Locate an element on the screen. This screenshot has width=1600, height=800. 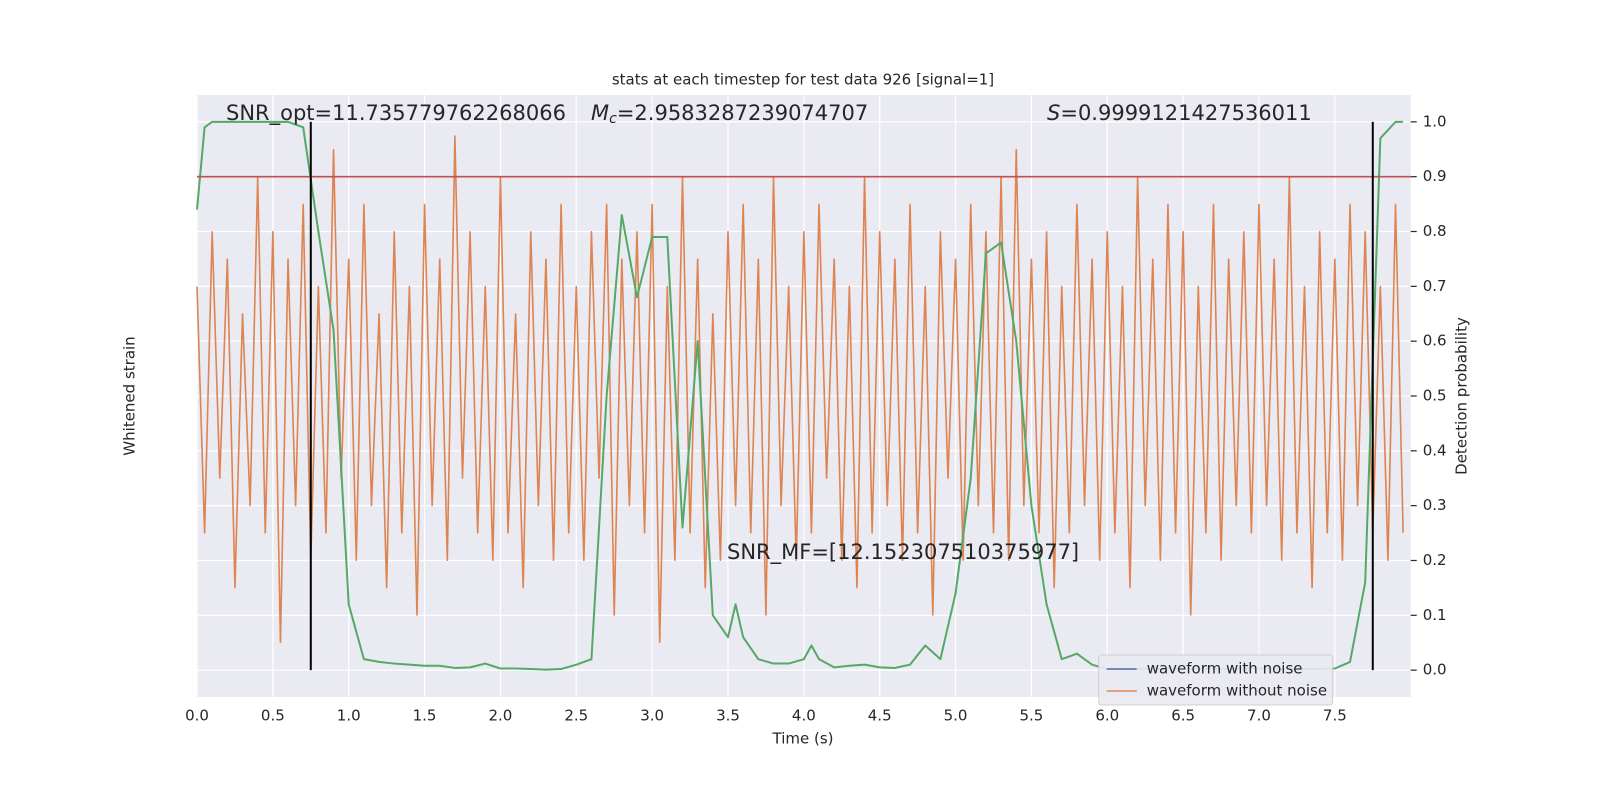
annotation-subscript: c is located at coordinates (613, 119).